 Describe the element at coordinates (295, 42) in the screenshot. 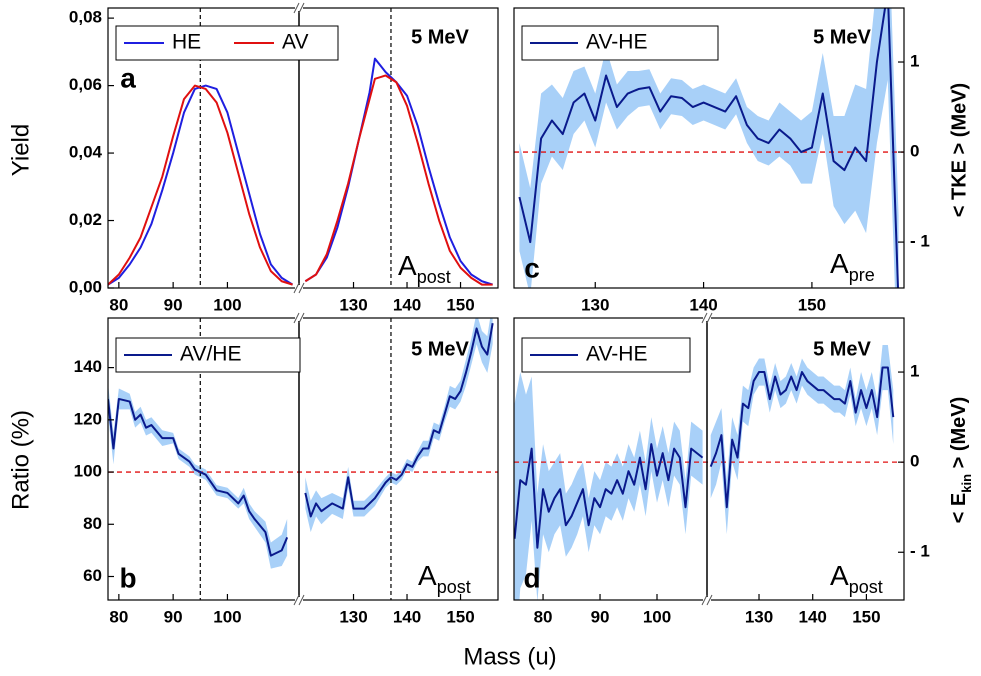

I see `legend-label: AV` at that location.